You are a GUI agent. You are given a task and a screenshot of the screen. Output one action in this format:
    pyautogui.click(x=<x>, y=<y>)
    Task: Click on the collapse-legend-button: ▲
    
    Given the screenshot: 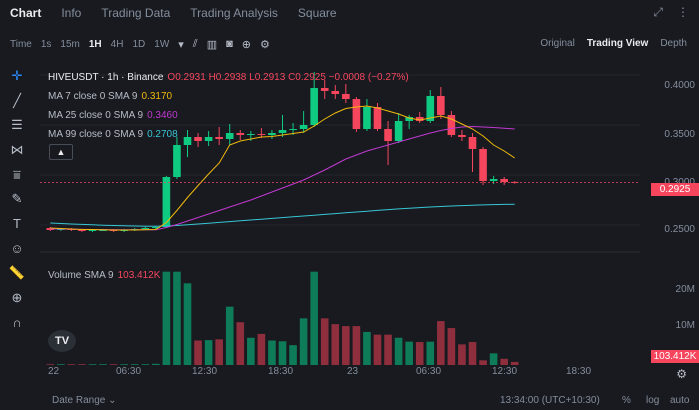 What is the action you would take?
    pyautogui.click(x=61, y=152)
    